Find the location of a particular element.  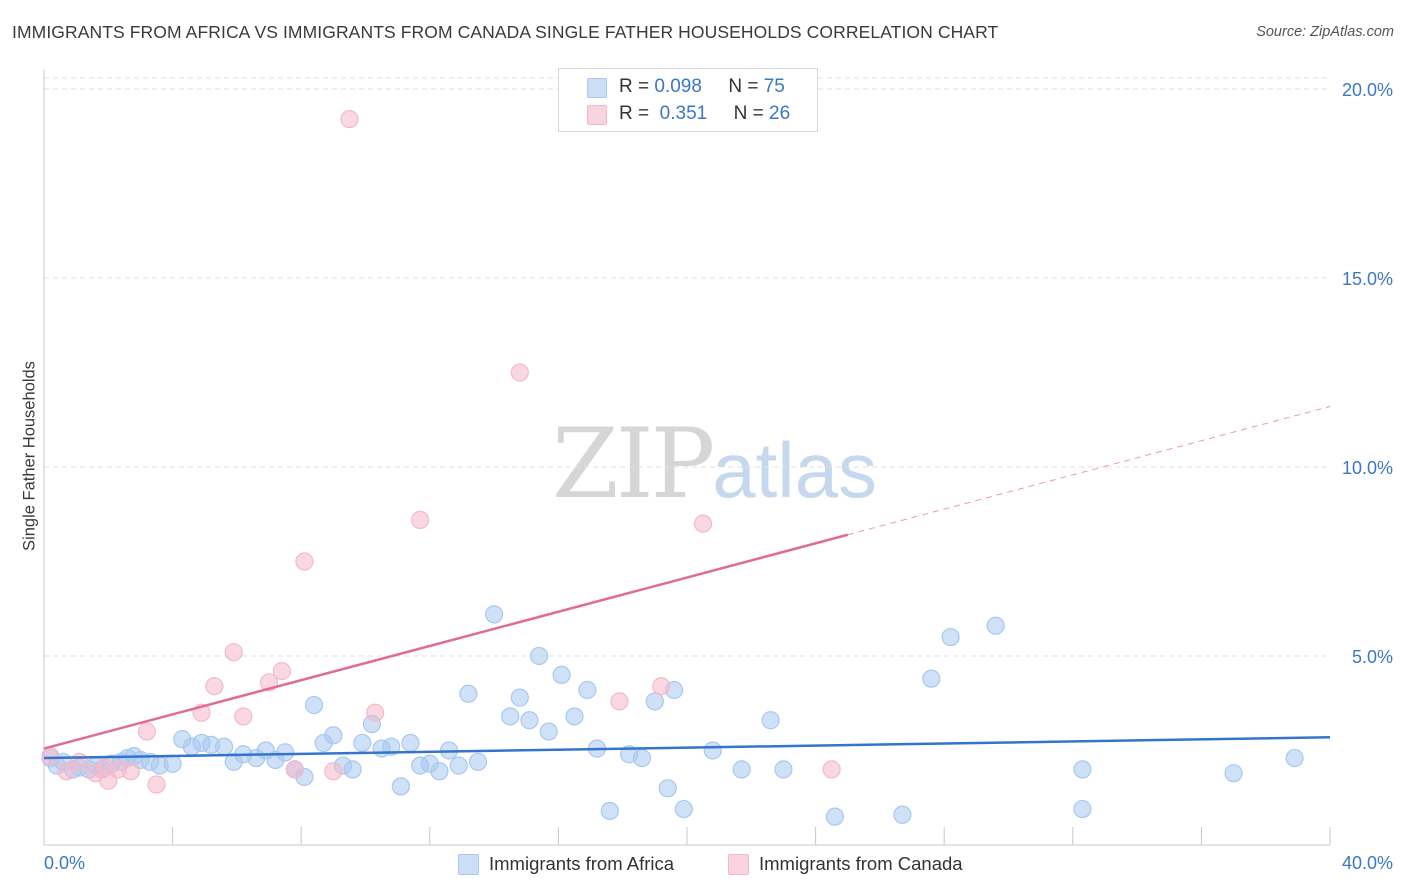

stats-box: R = 0.098 N = 75 R = 0.351 N = 26 is located at coordinates (688, 100).